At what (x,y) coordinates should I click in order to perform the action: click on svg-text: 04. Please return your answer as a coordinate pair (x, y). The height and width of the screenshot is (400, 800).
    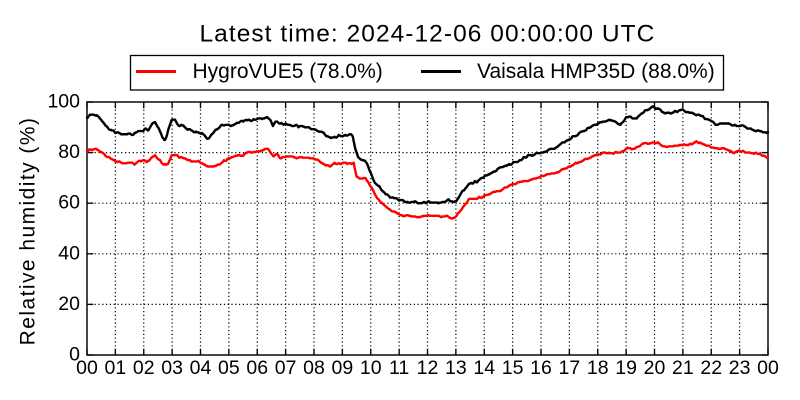
    Looking at the image, I should click on (201, 368).